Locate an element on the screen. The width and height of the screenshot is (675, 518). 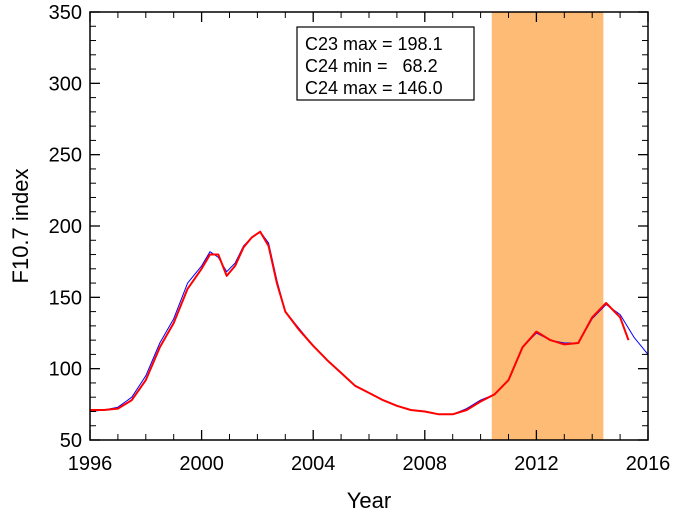
y-axis-label: F10.7 index is located at coordinates (20, 226).